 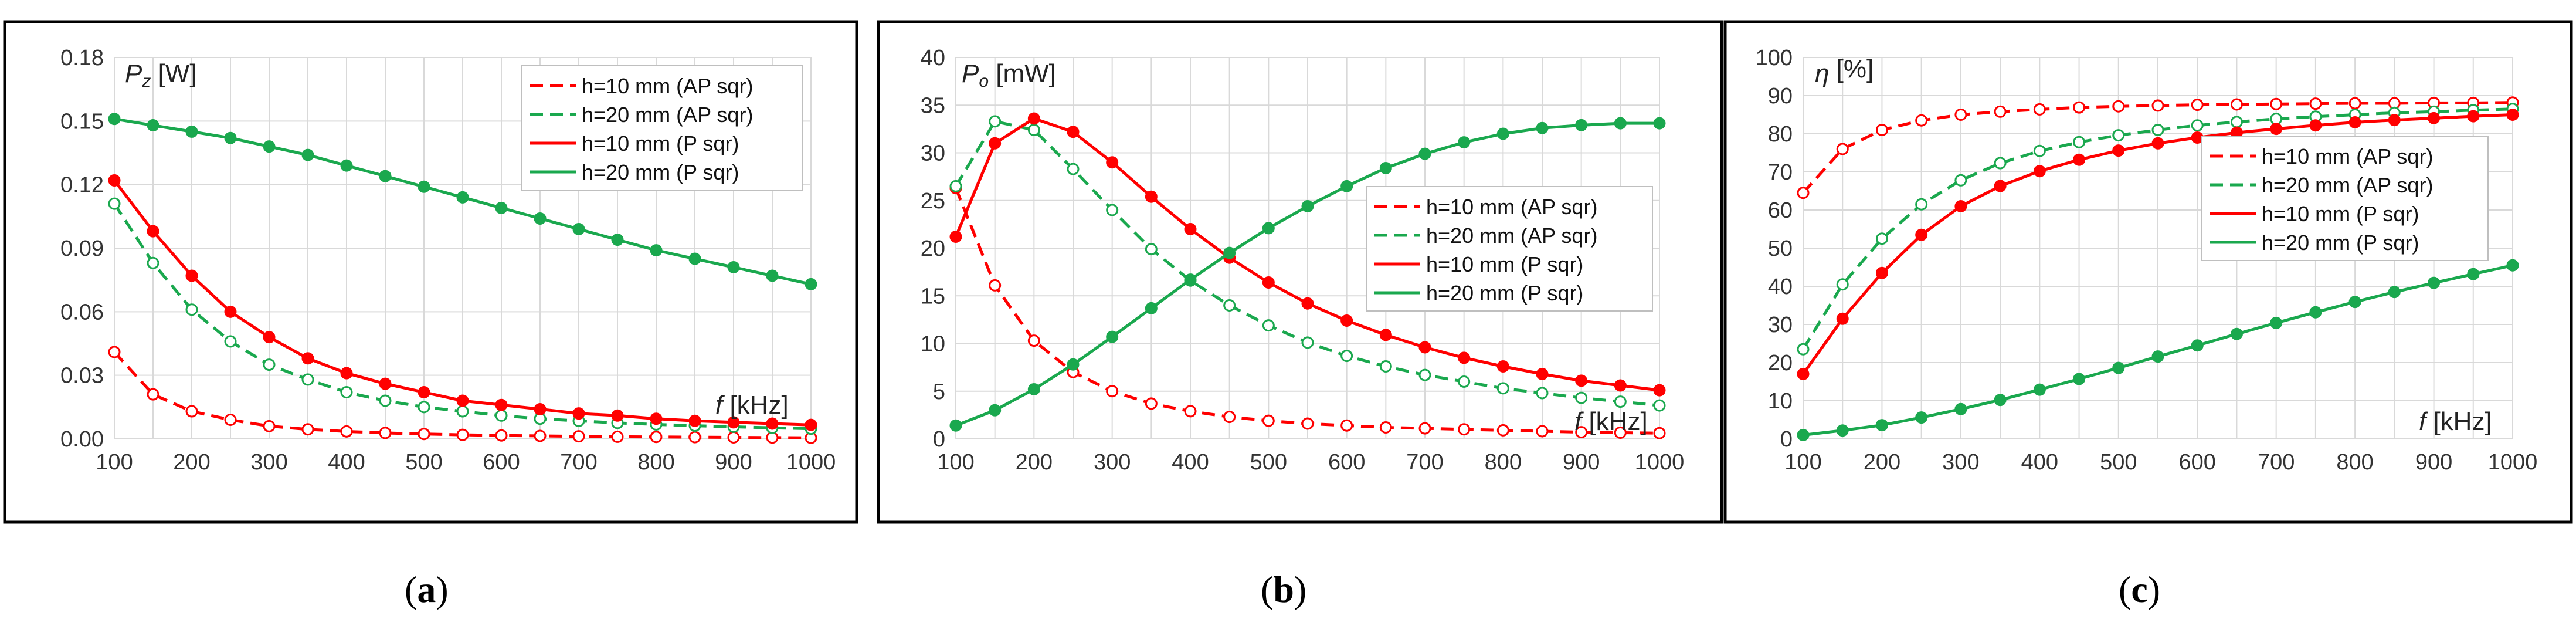 I want to click on x-tick-label: 500, so click(x=423, y=463).